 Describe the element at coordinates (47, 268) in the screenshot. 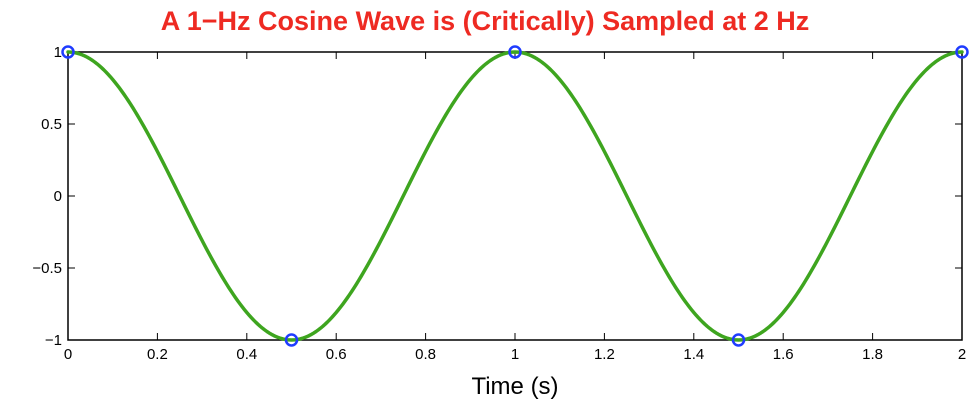

I see `y-tick-label: −0.5` at that location.